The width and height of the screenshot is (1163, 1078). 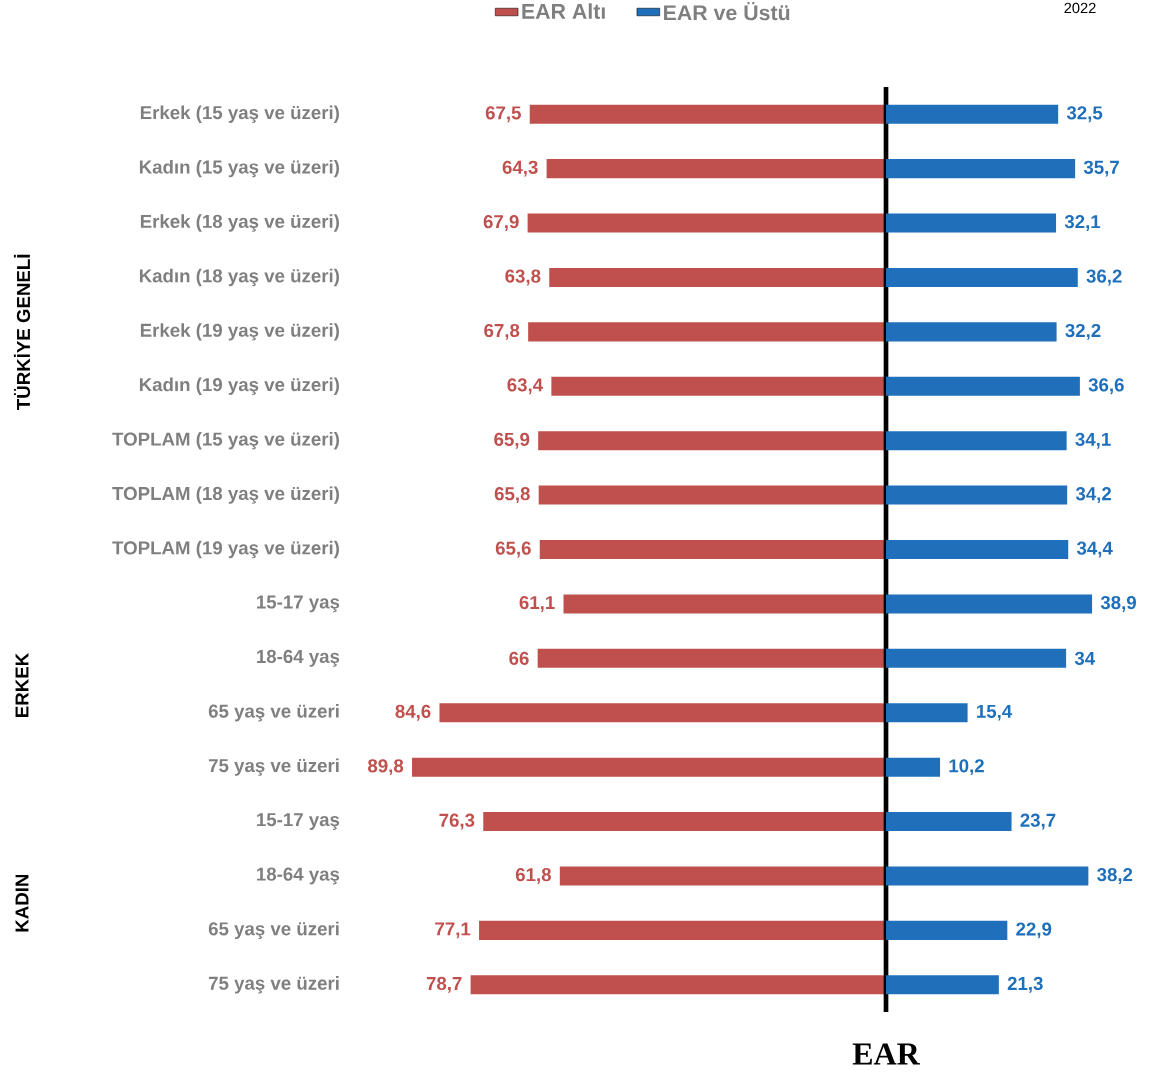 What do you see at coordinates (1104, 277) in the screenshot?
I see `data-label: 36,2` at bounding box center [1104, 277].